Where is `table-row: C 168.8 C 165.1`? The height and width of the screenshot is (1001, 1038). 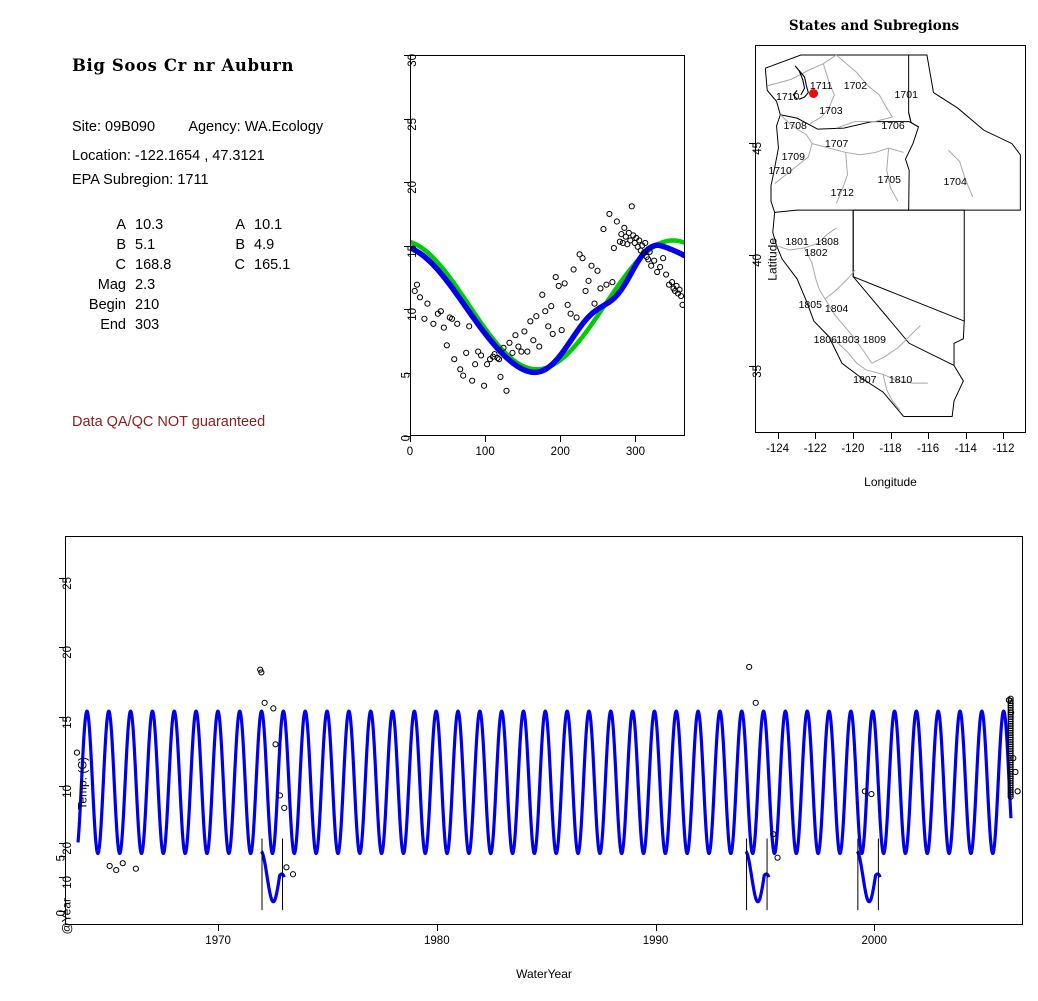
table-row: C 168.8 C 165.1 is located at coordinates (181, 265).